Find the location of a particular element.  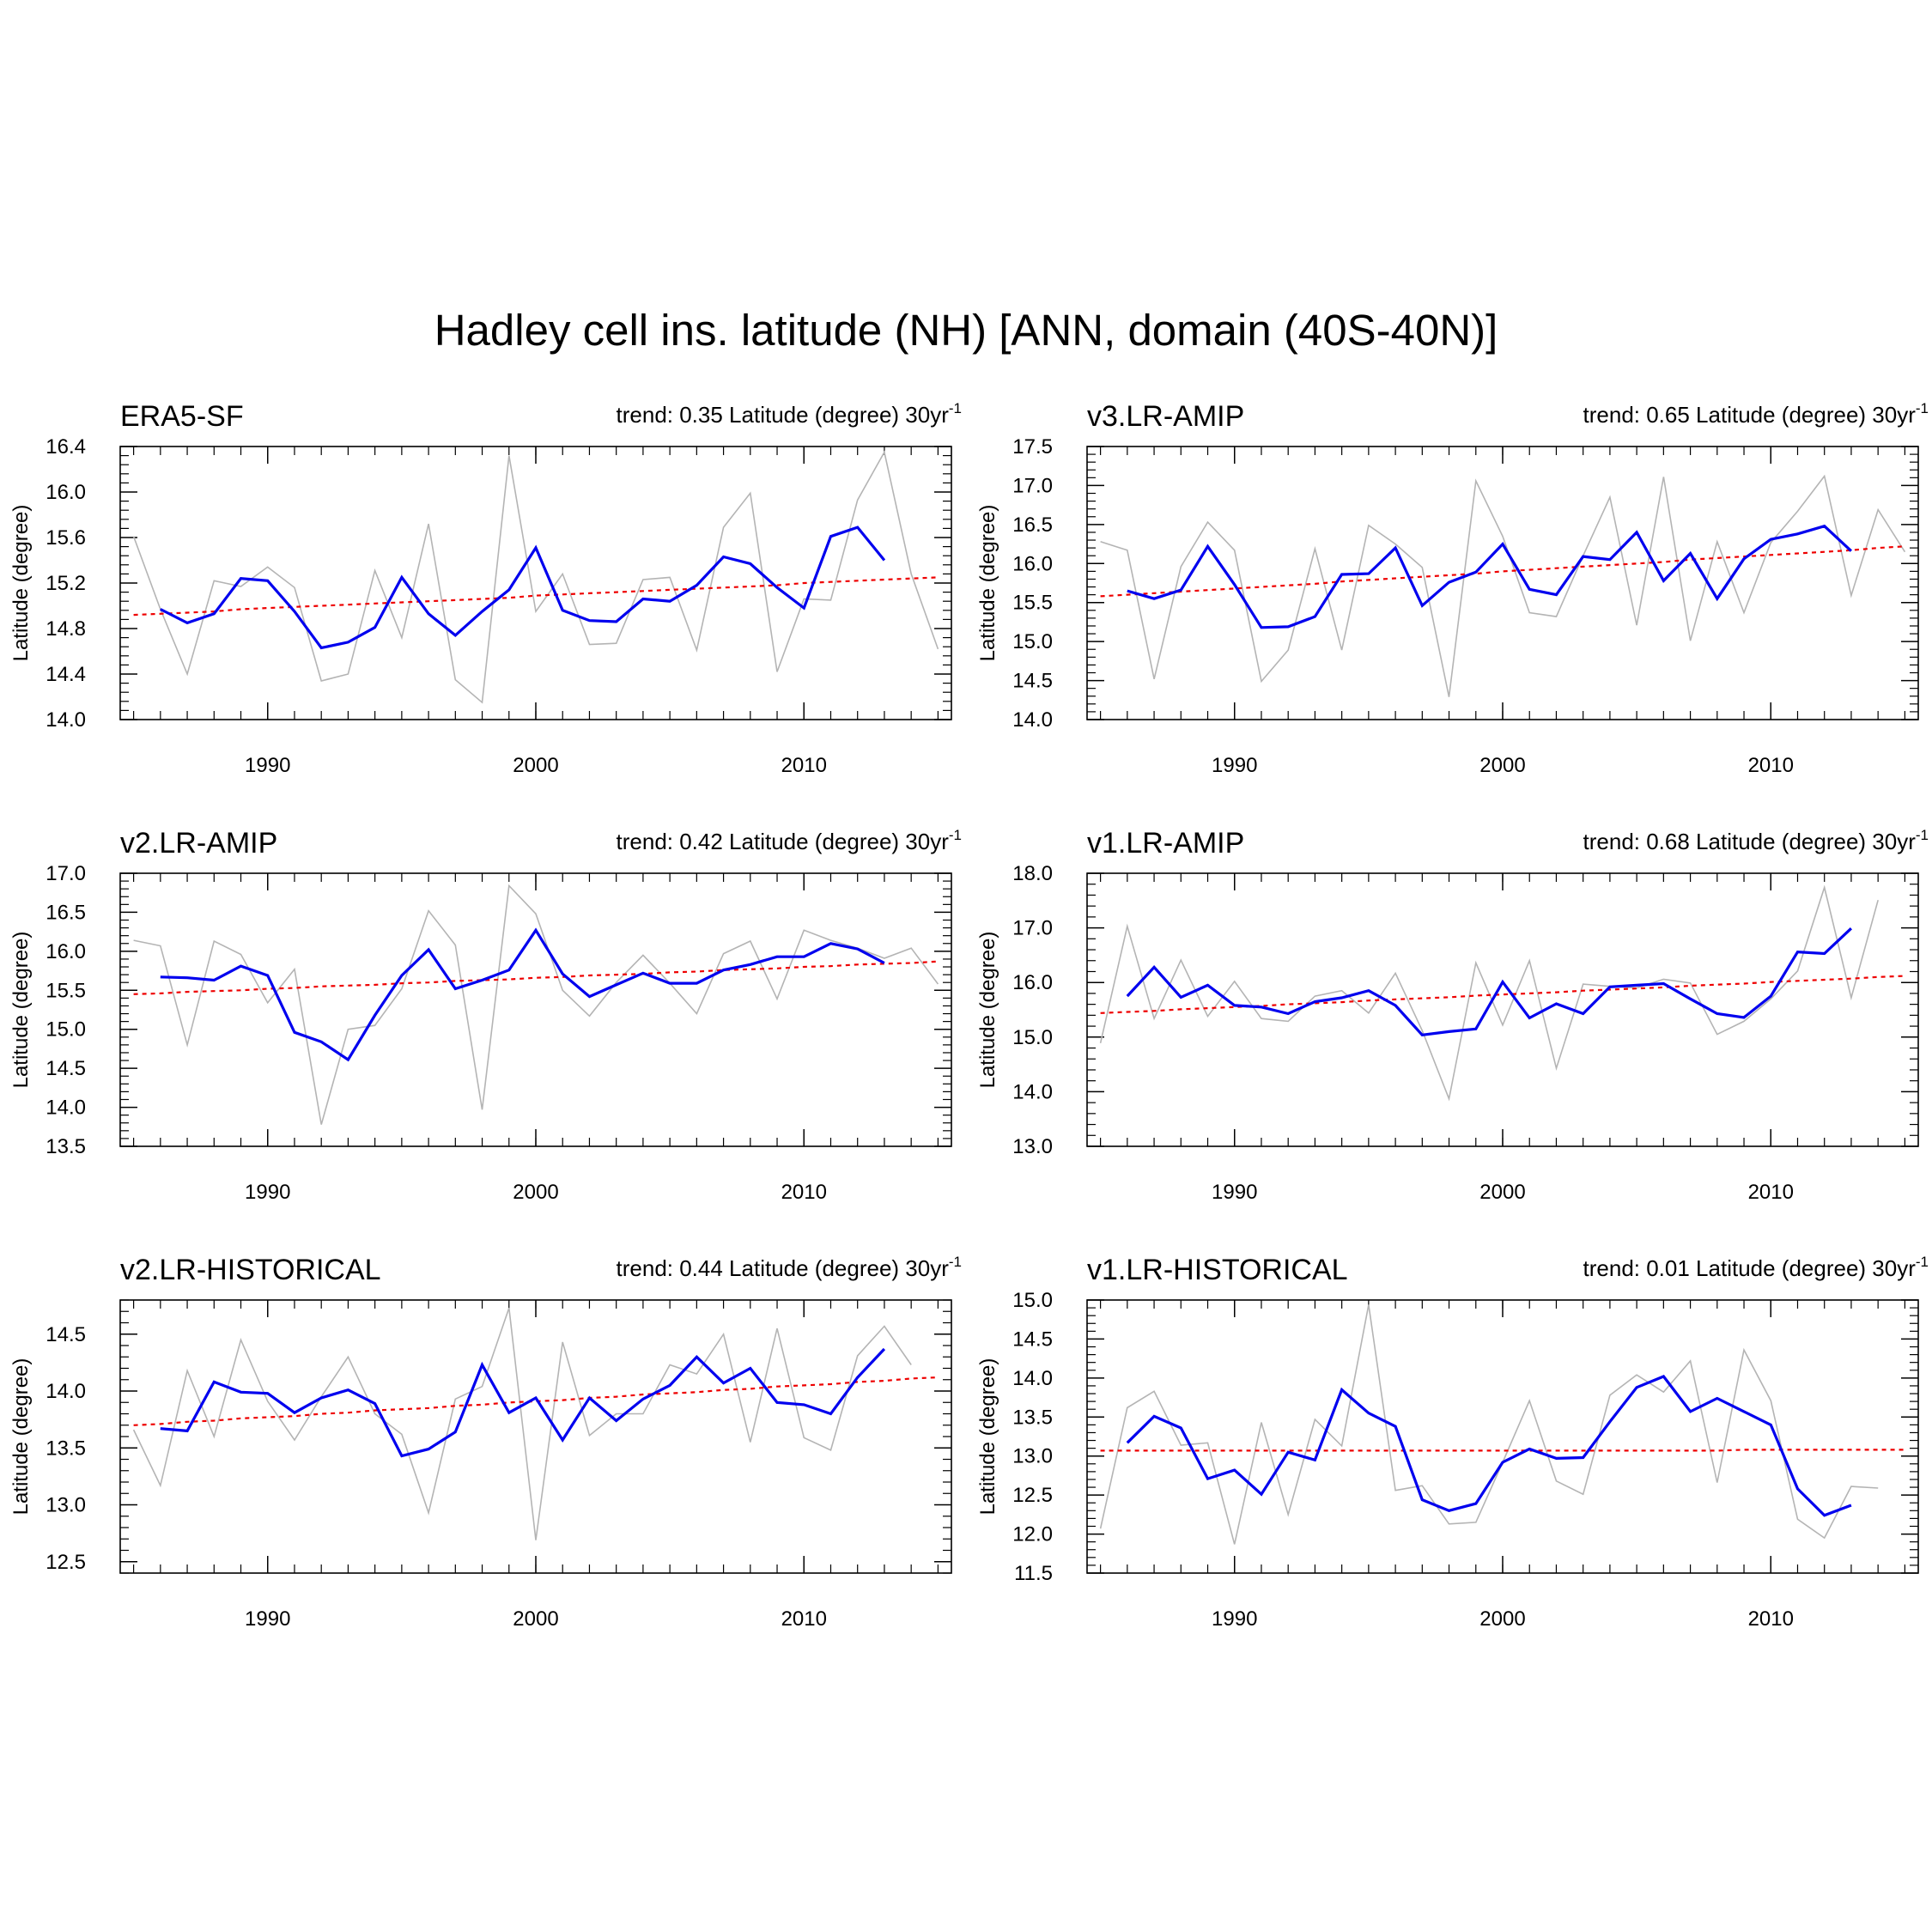

trend-label: trend: 0.68 Latitude (degree) 30yr-1 is located at coordinates (1756, 841).